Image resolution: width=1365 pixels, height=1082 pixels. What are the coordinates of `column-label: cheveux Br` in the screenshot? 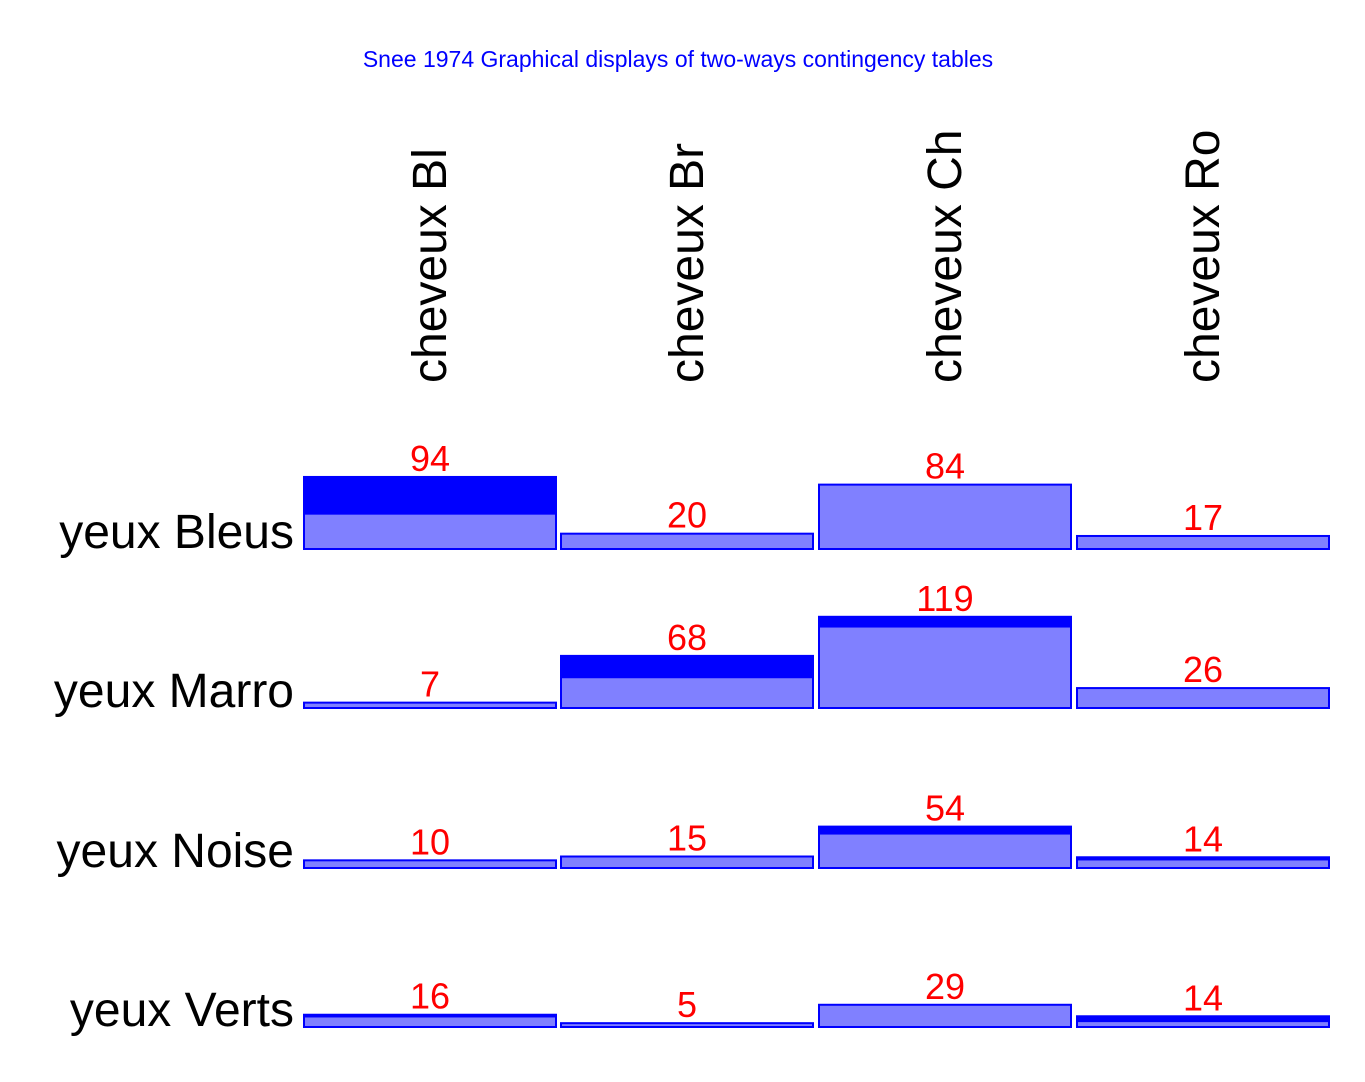 It's located at (687, 263).